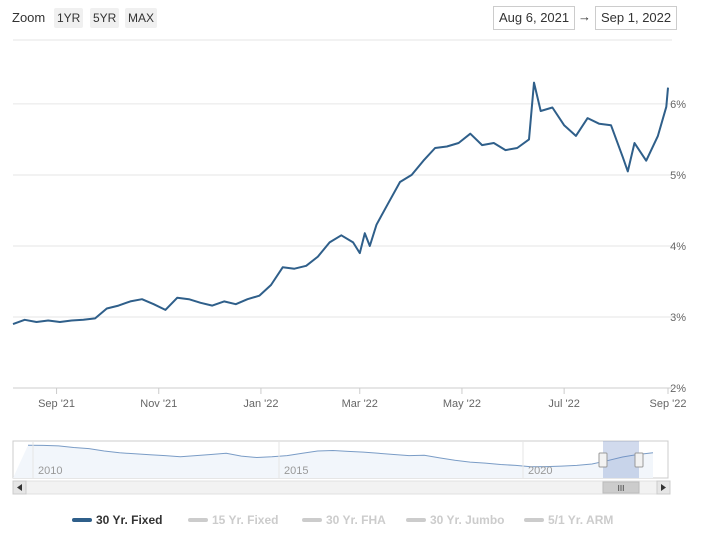 This screenshot has height=536, width=705. What do you see at coordinates (50, 471) in the screenshot?
I see `navigator-year-label: 2010` at bounding box center [50, 471].